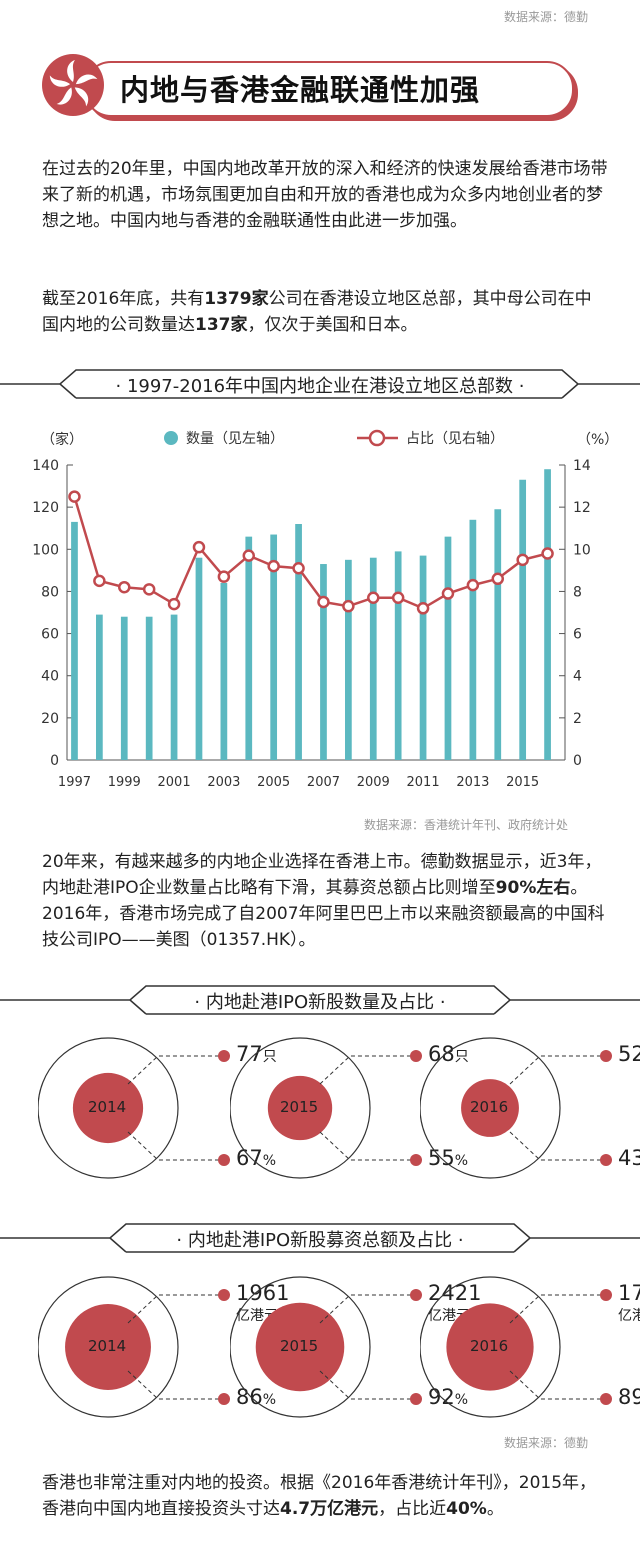 The height and width of the screenshot is (1556, 640). What do you see at coordinates (629, 1397) in the screenshot?
I see `ipo-share-value: 89%` at bounding box center [629, 1397].